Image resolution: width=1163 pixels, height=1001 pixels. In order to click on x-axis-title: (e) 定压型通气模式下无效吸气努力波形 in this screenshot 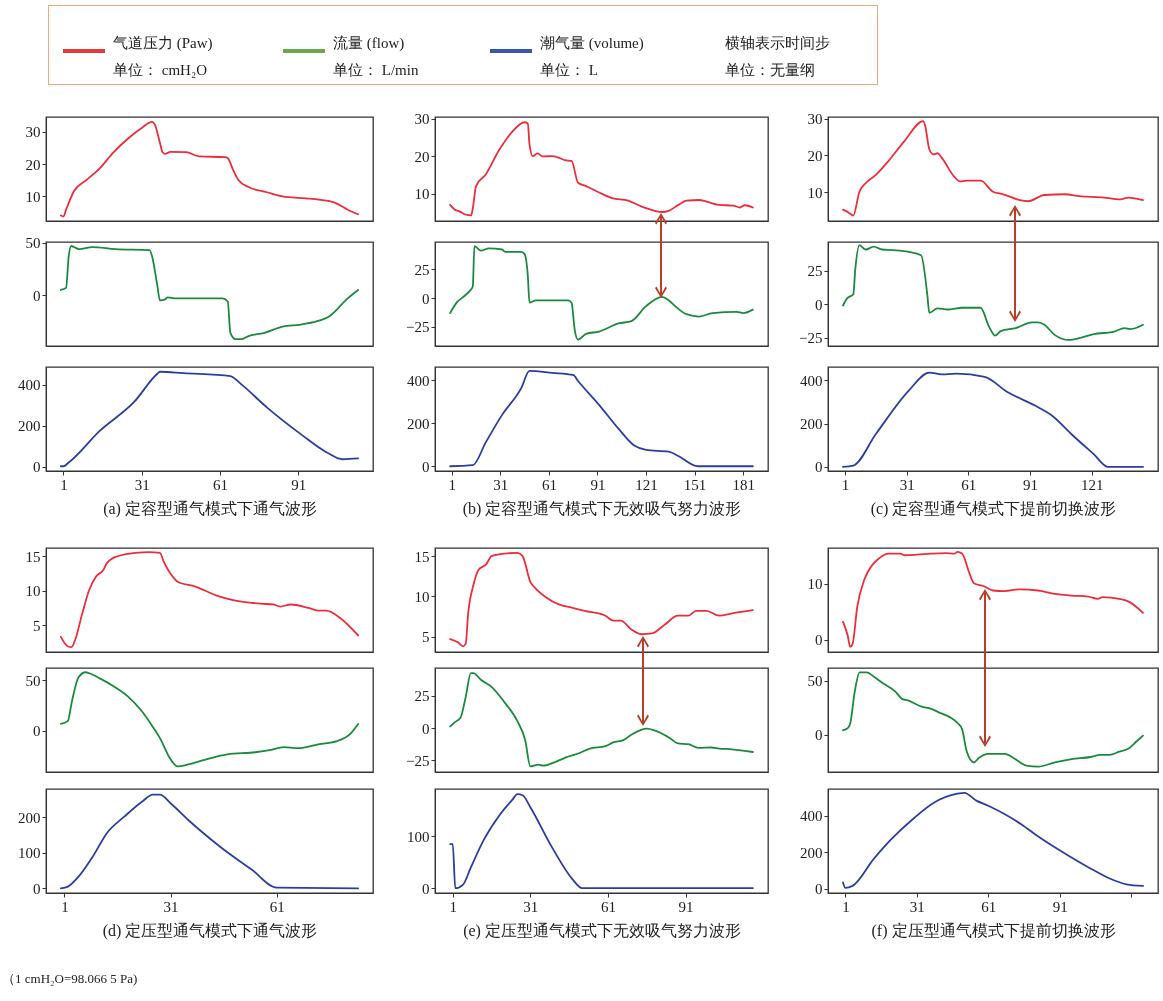, I will do `click(602, 930)`.